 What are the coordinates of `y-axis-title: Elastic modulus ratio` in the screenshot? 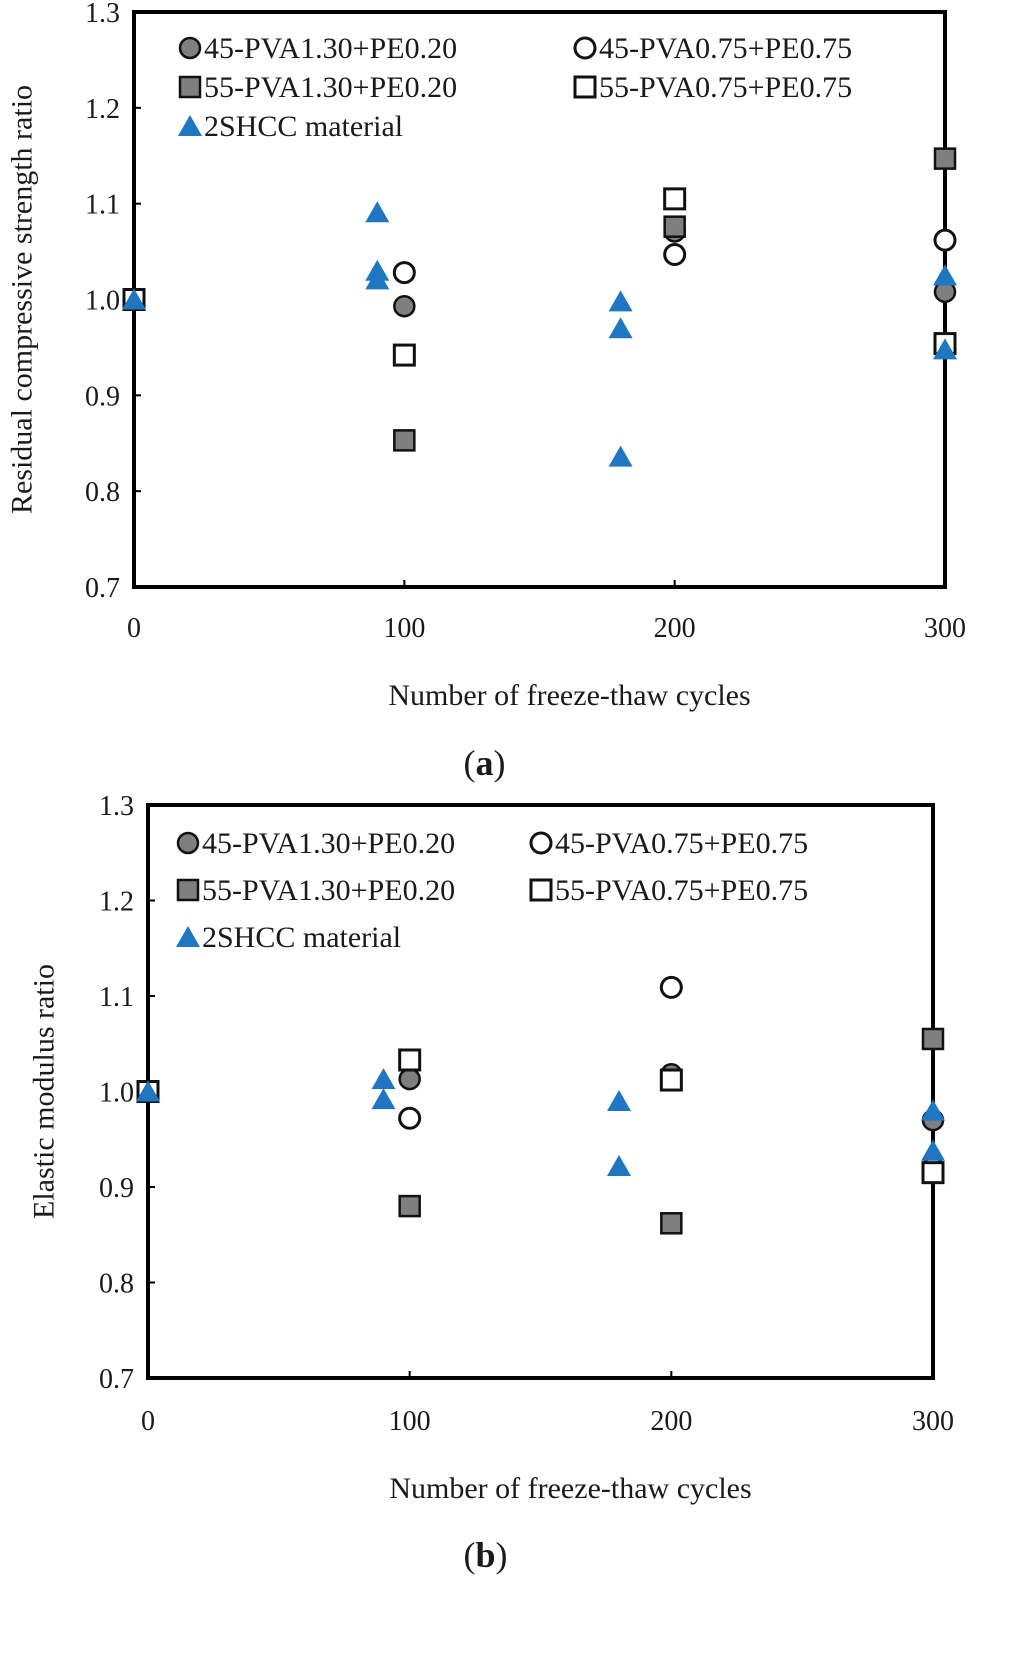 It's located at (44, 1091).